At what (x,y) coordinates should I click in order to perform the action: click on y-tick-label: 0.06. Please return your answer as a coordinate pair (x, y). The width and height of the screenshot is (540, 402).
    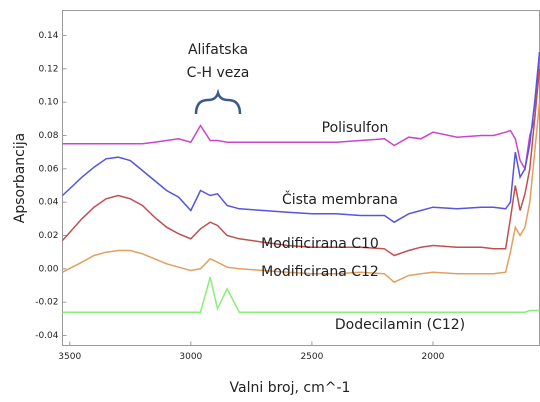
    Looking at the image, I should click on (48, 169).